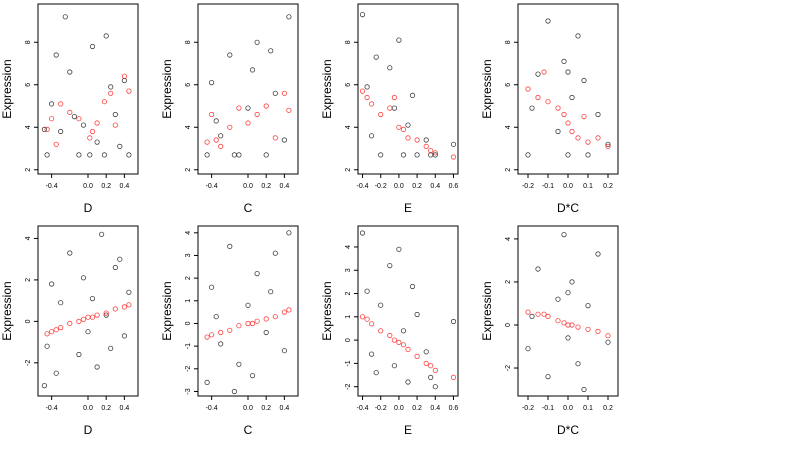 Image resolution: width=800 pixels, height=450 pixels. I want to click on y-tick-label: 1, so click(348, 317).